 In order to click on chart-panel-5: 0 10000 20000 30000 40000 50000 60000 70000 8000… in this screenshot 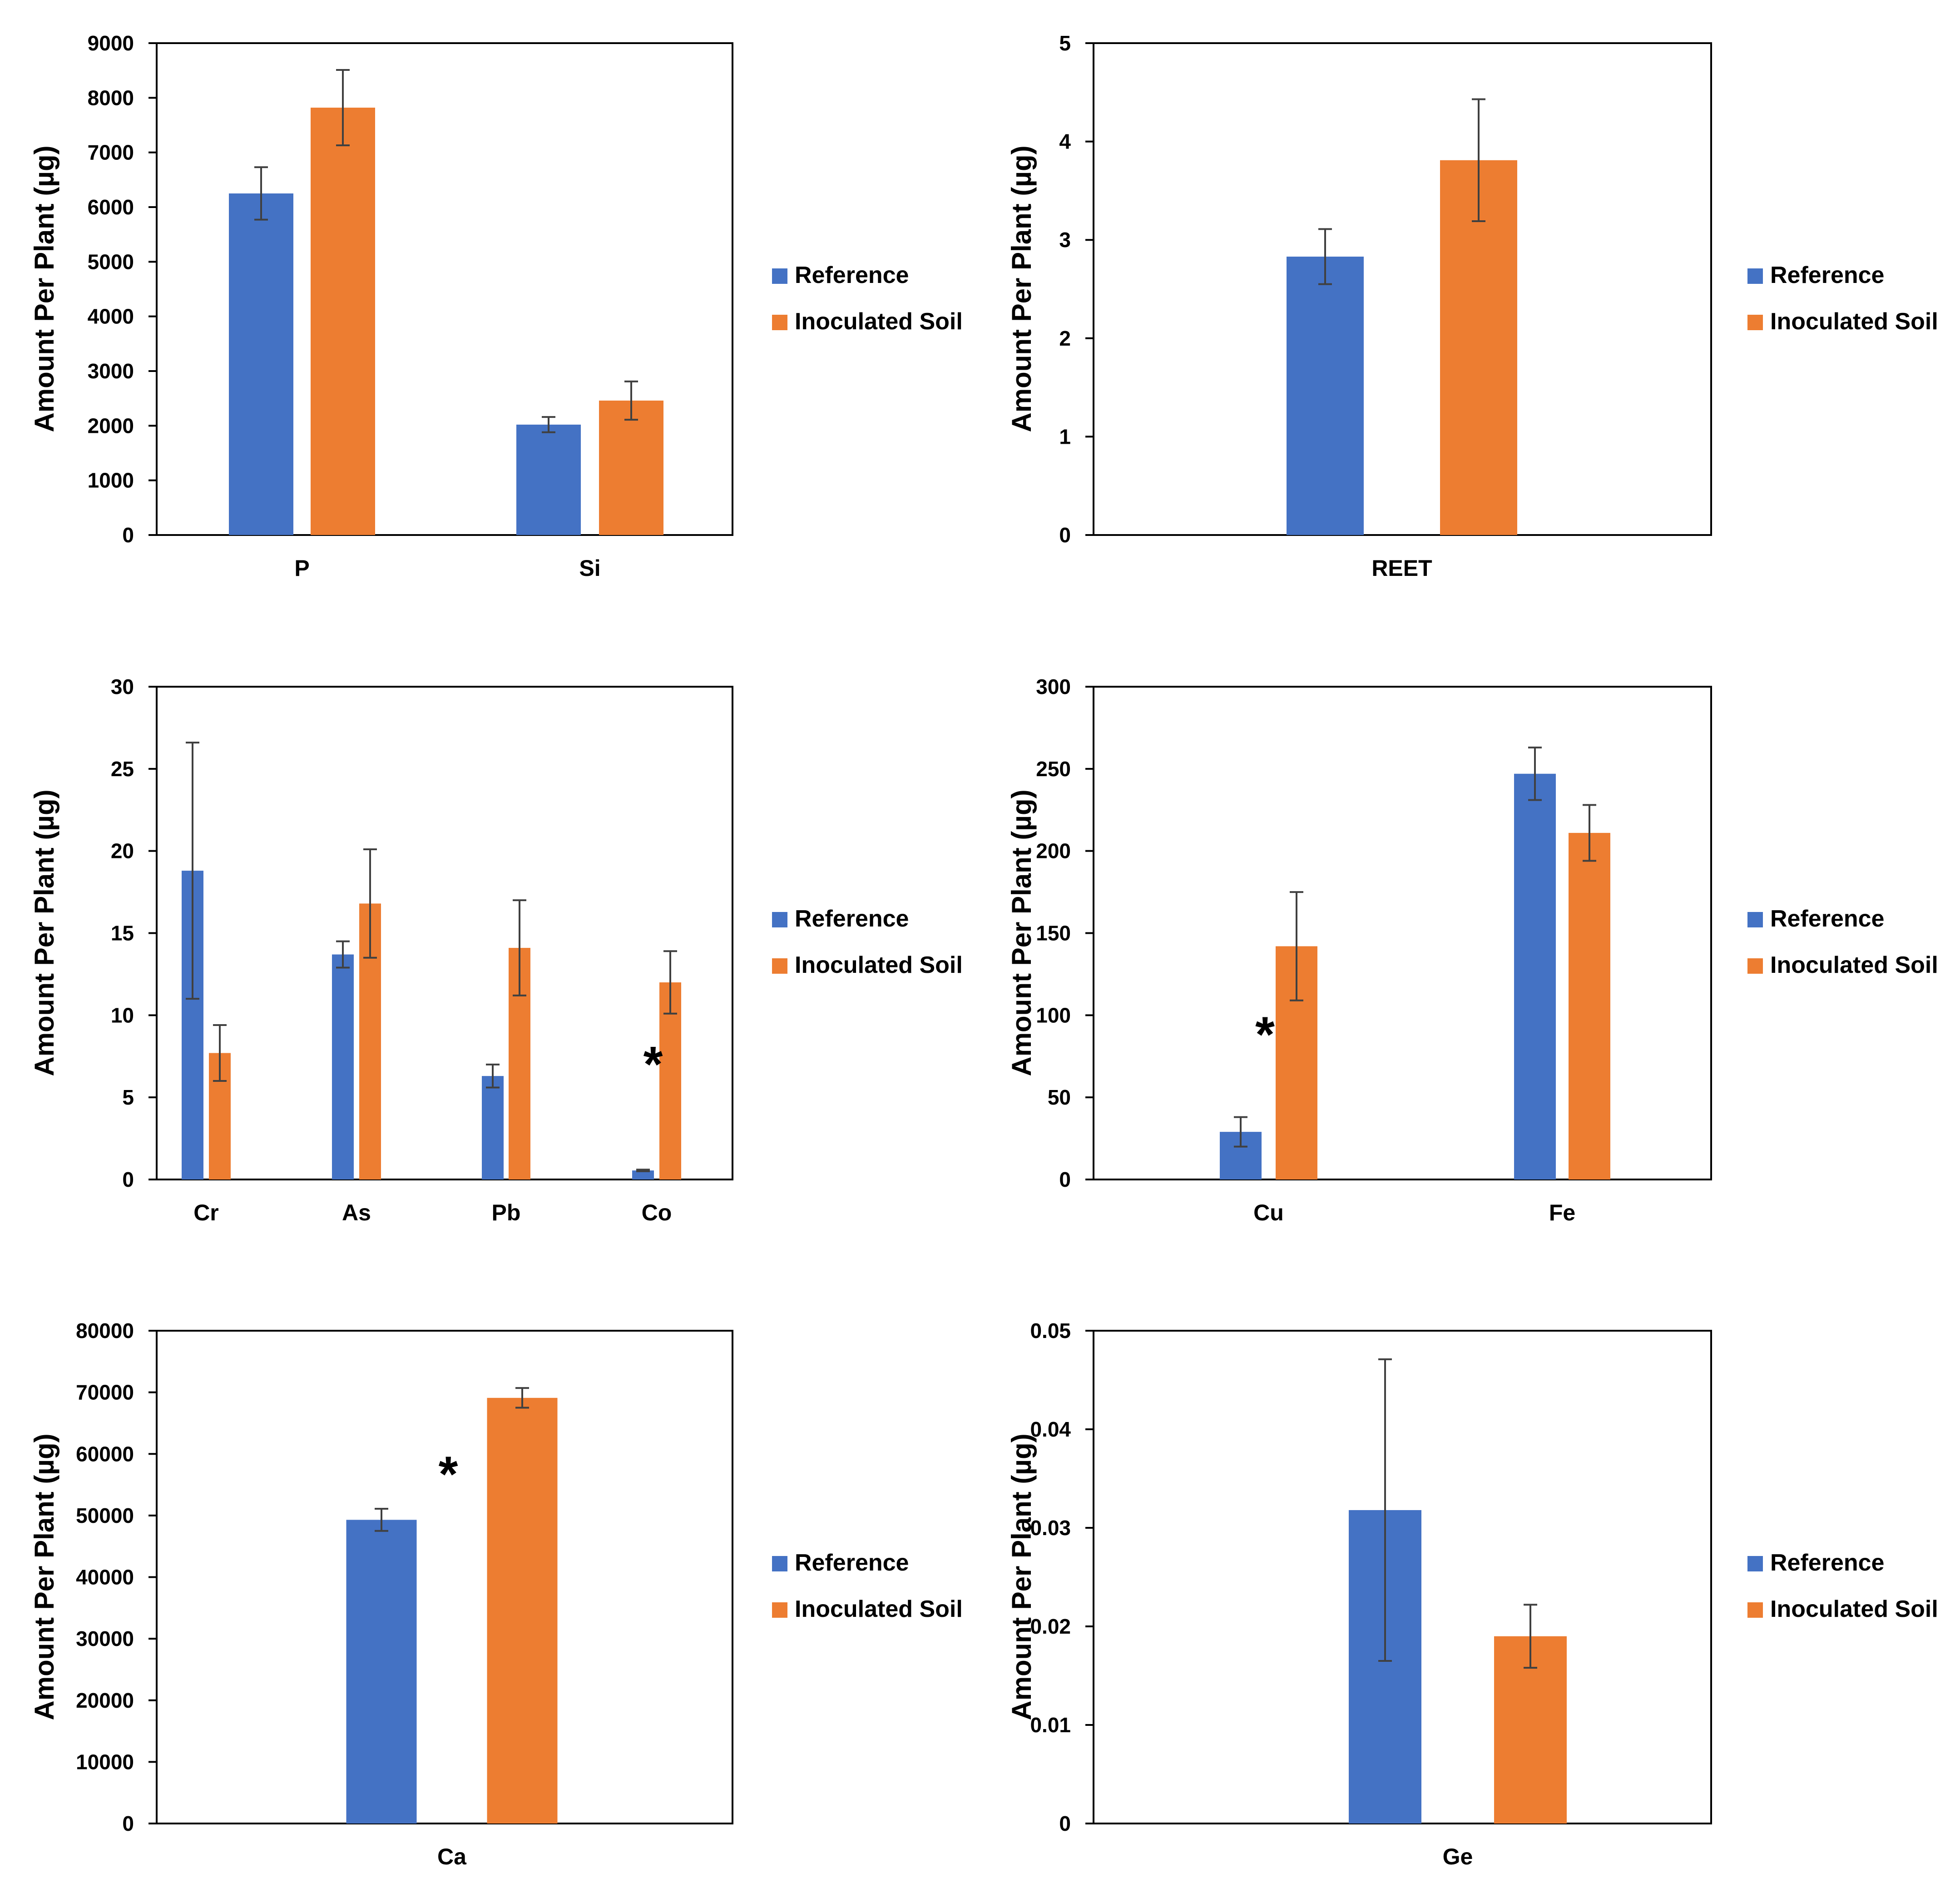, I will do `click(496, 1594)`.